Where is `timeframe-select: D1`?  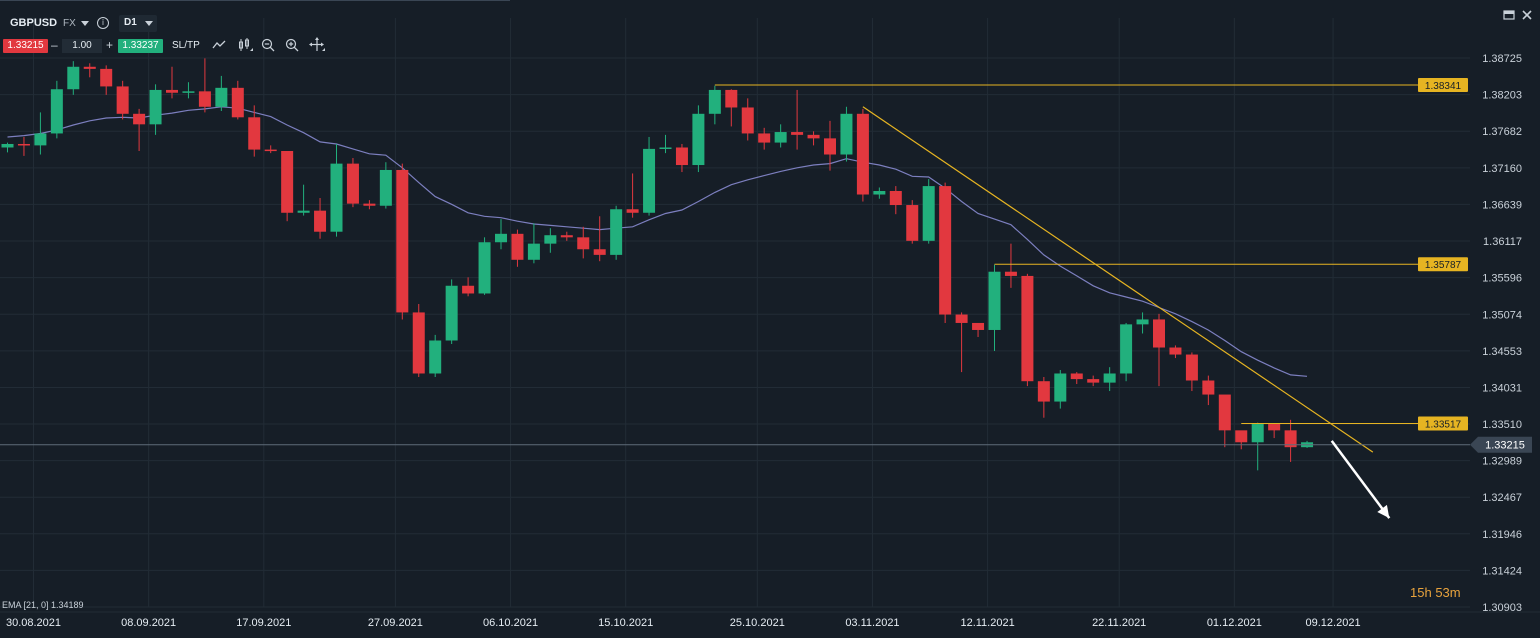 timeframe-select: D1 is located at coordinates (138, 23).